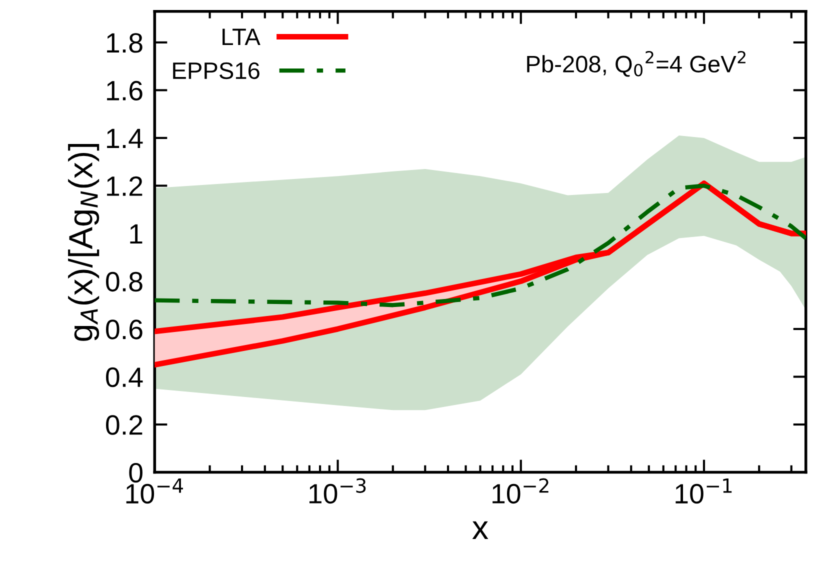 This screenshot has width=814, height=569. I want to click on legend-label: LTA, so click(241, 37).